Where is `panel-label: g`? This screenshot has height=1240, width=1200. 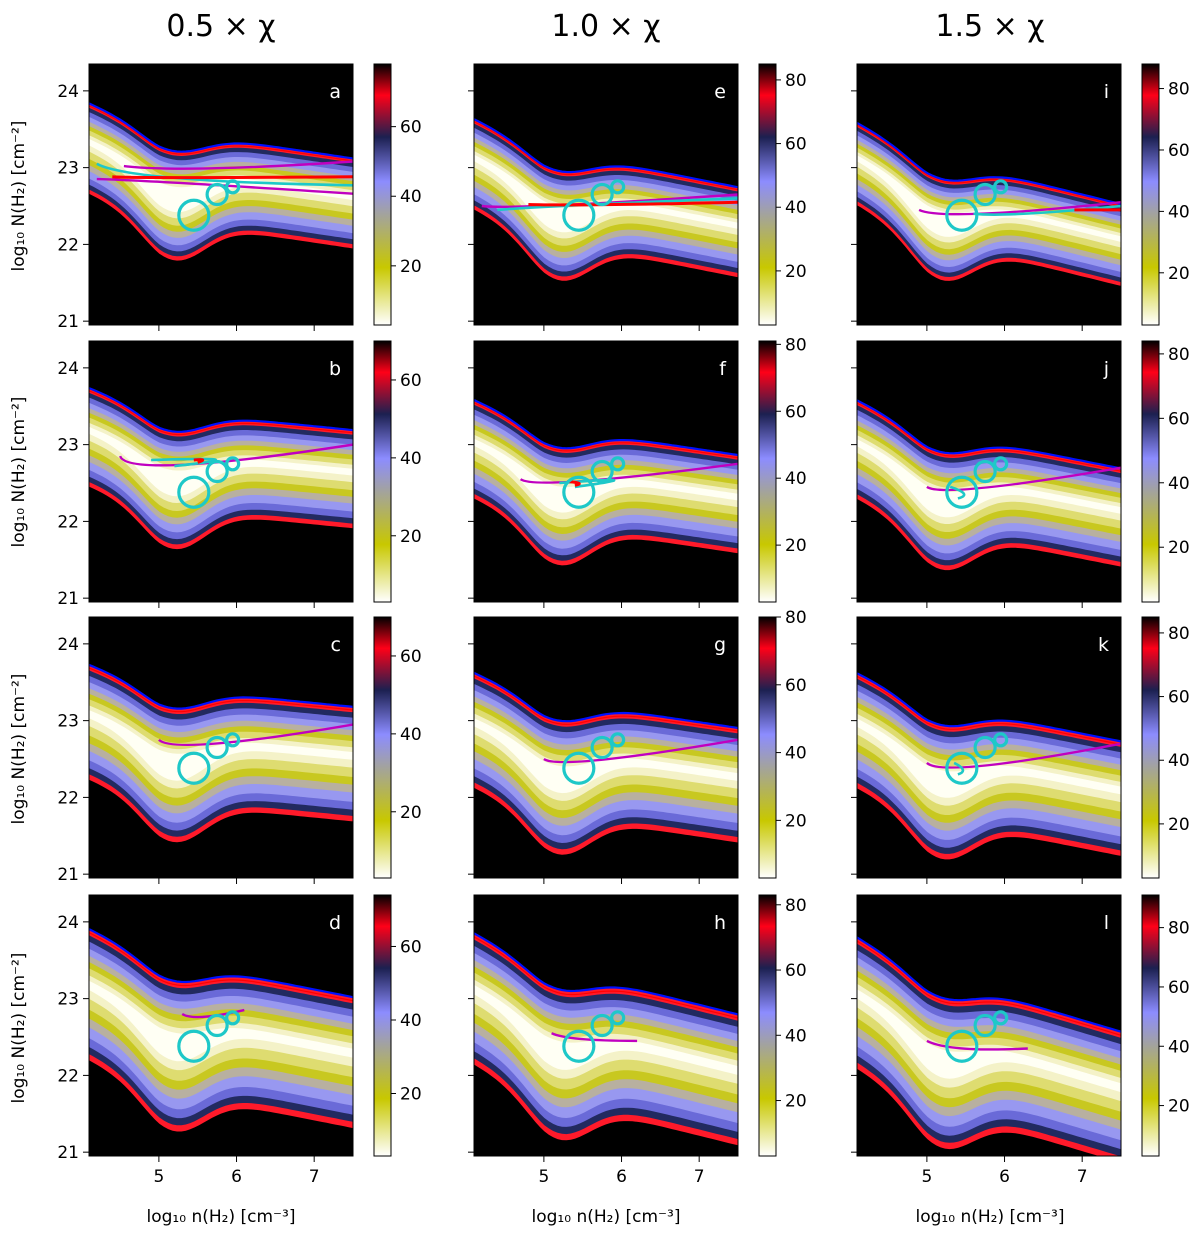
panel-label: g is located at coordinates (720, 645).